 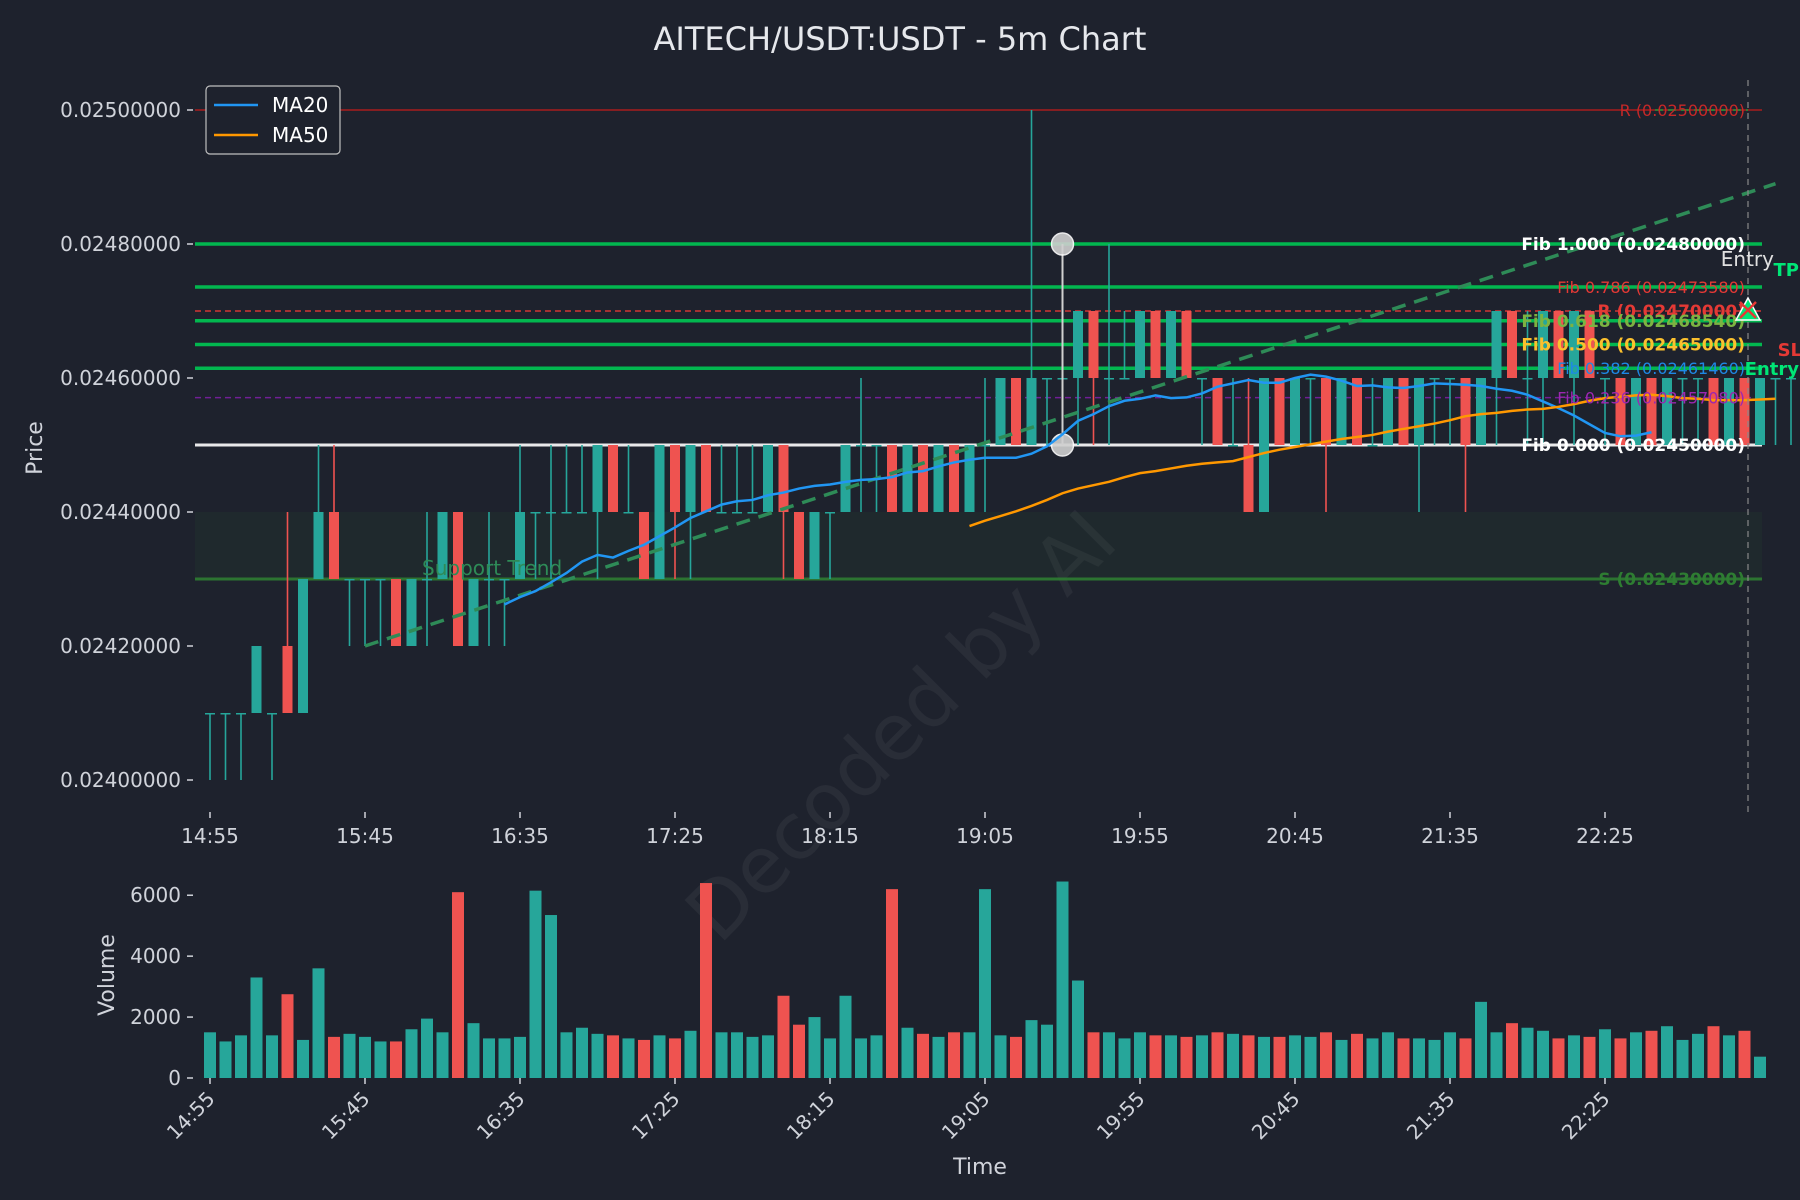 I want to click on price-x-tick-label: 18:15, so click(x=830, y=836).